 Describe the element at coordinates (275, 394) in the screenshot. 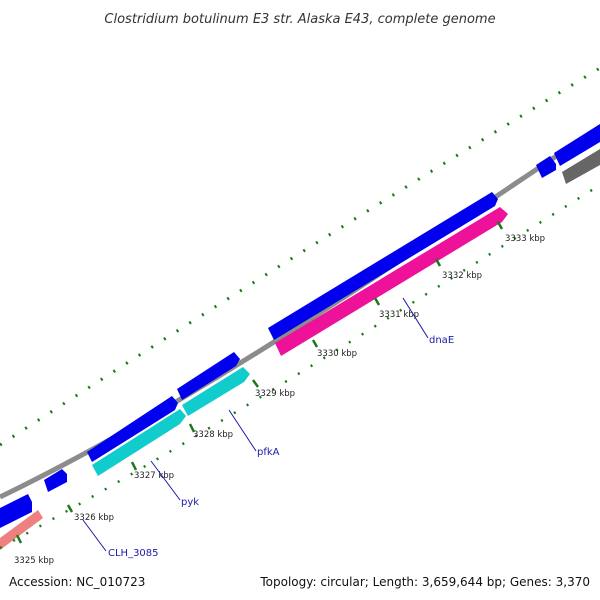

I see `tick-label: 3329 kbp` at that location.